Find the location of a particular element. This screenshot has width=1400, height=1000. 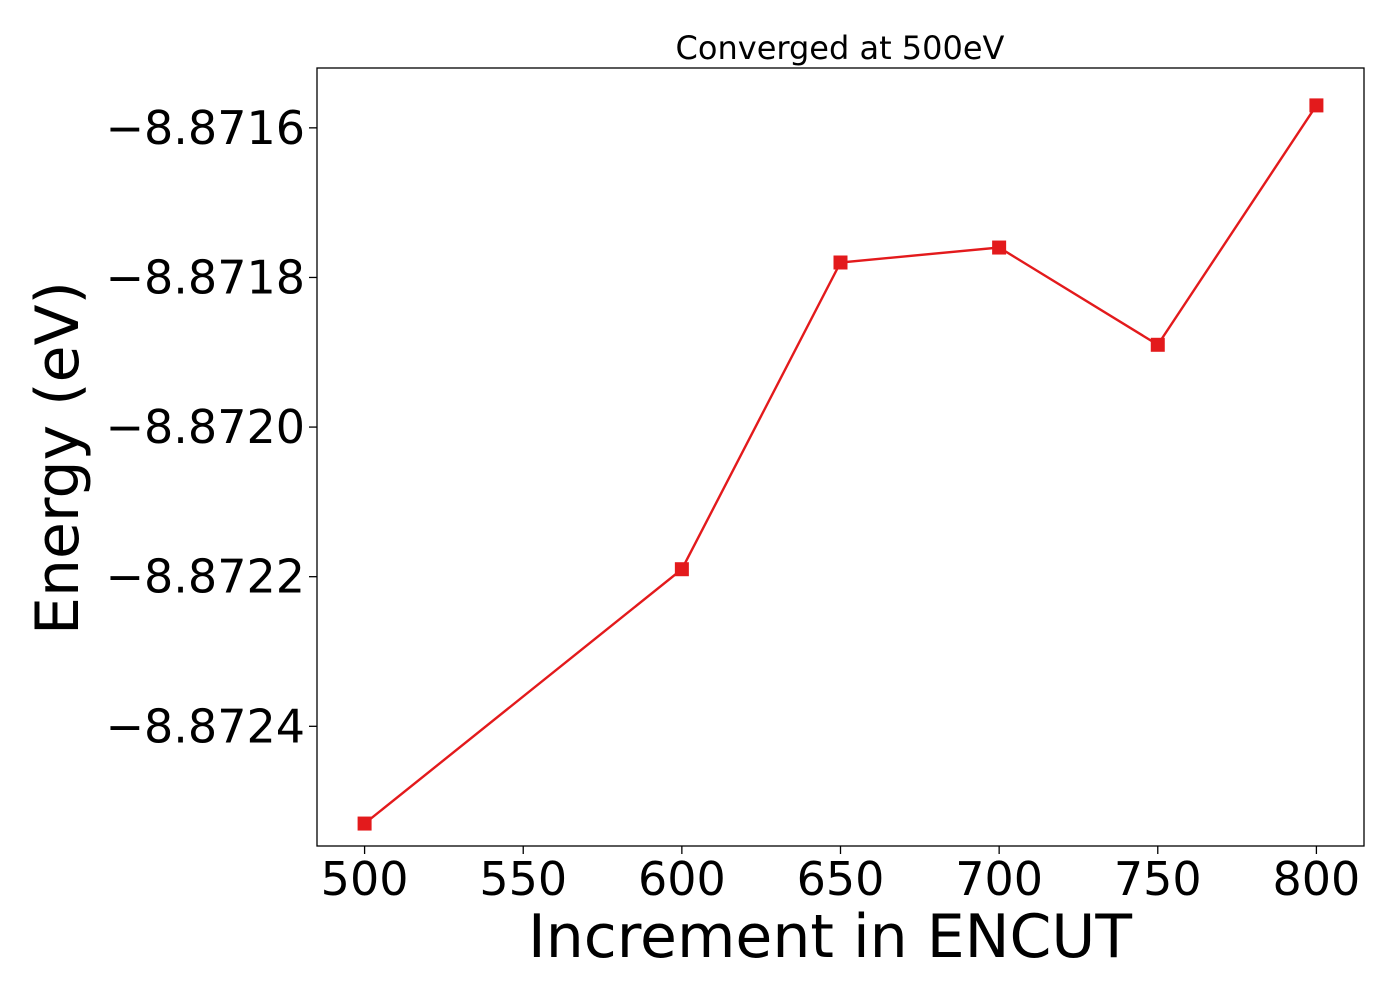

chart-title: Converged at 500eV is located at coordinates (840, 48).